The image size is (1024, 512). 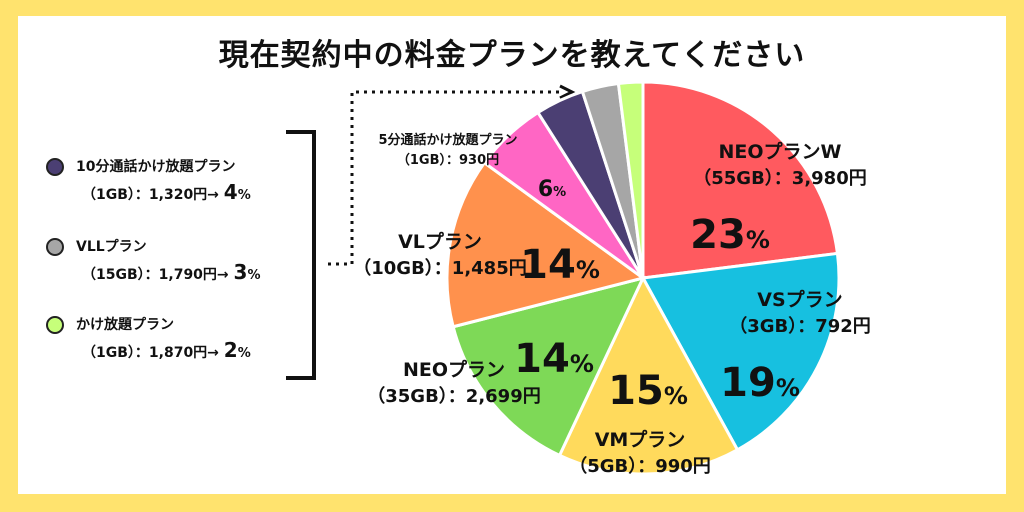 I want to click on slice-label-name-1: VSプラン, so click(x=799, y=299).